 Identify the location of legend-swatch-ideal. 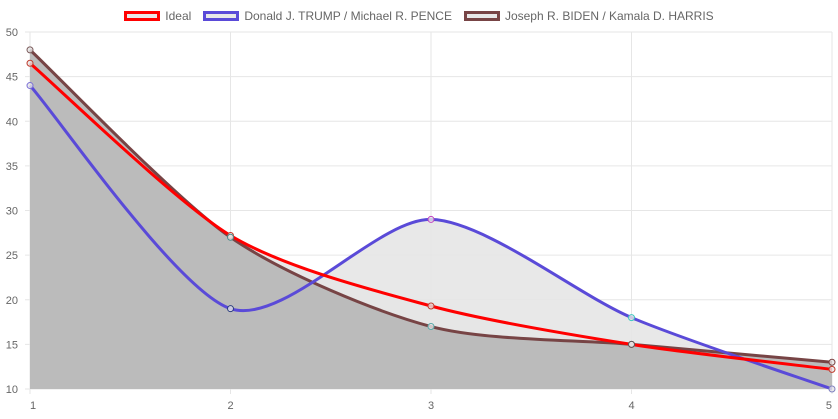
(142, 16).